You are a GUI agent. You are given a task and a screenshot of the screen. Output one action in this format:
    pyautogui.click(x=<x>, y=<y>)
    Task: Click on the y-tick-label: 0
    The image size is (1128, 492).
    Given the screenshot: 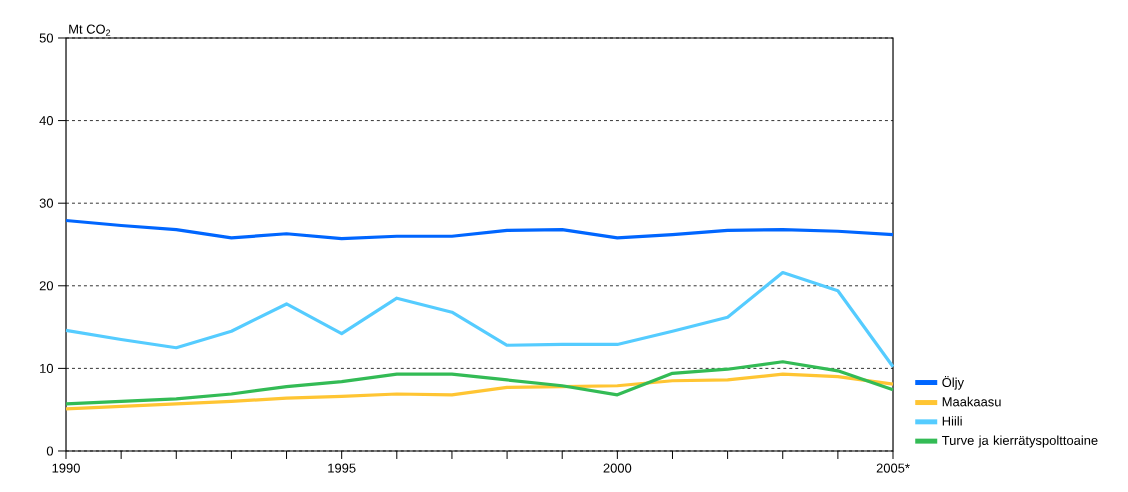 What is the action you would take?
    pyautogui.click(x=50, y=451)
    